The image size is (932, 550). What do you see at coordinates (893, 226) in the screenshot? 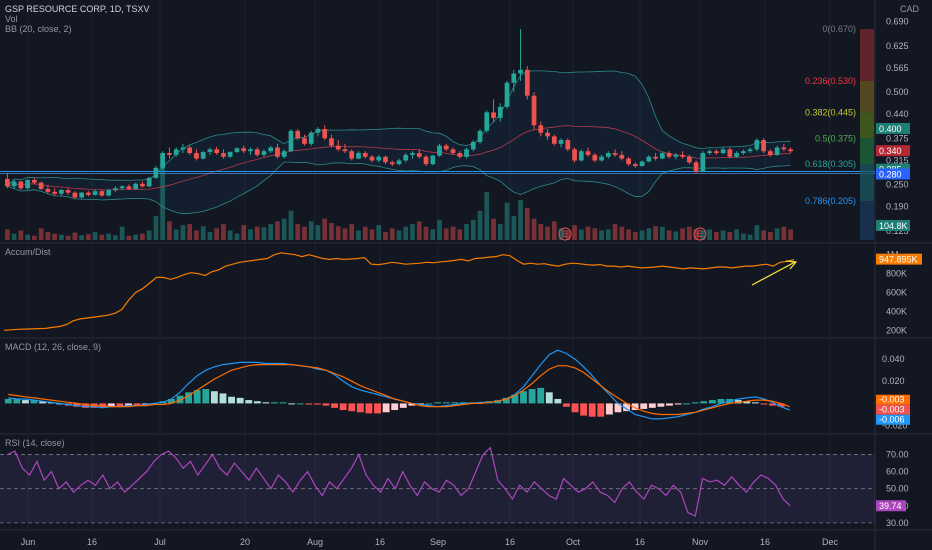
I see `volume-tag: 104.8K` at bounding box center [893, 226].